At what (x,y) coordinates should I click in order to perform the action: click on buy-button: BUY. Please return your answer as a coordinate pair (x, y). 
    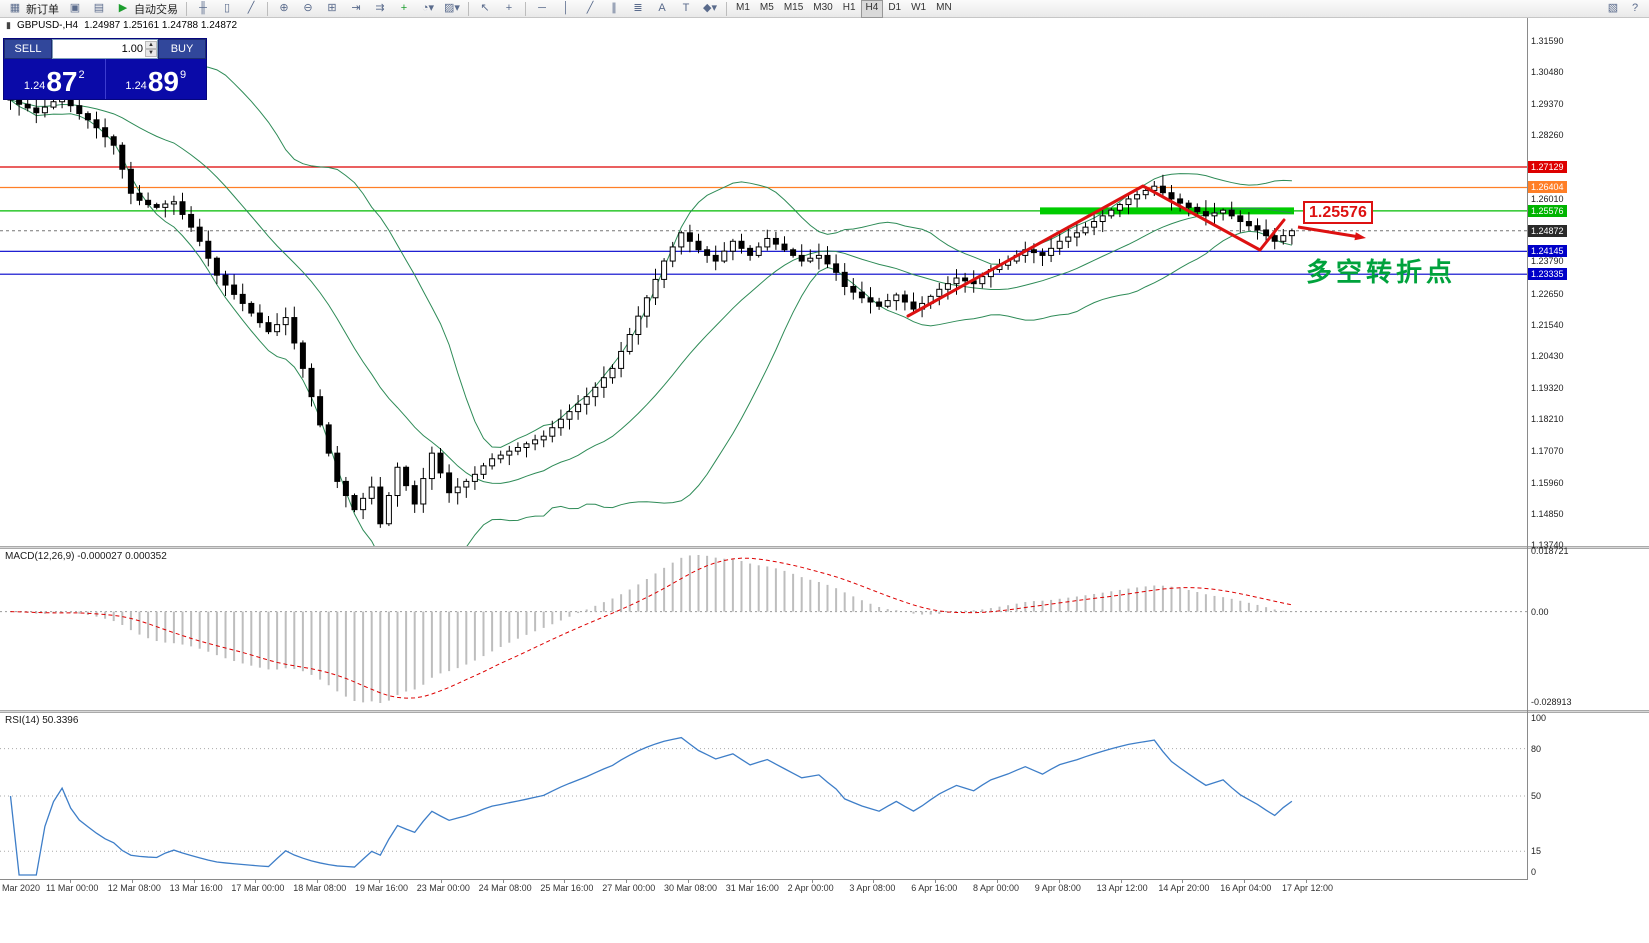
    Looking at the image, I should click on (182, 49).